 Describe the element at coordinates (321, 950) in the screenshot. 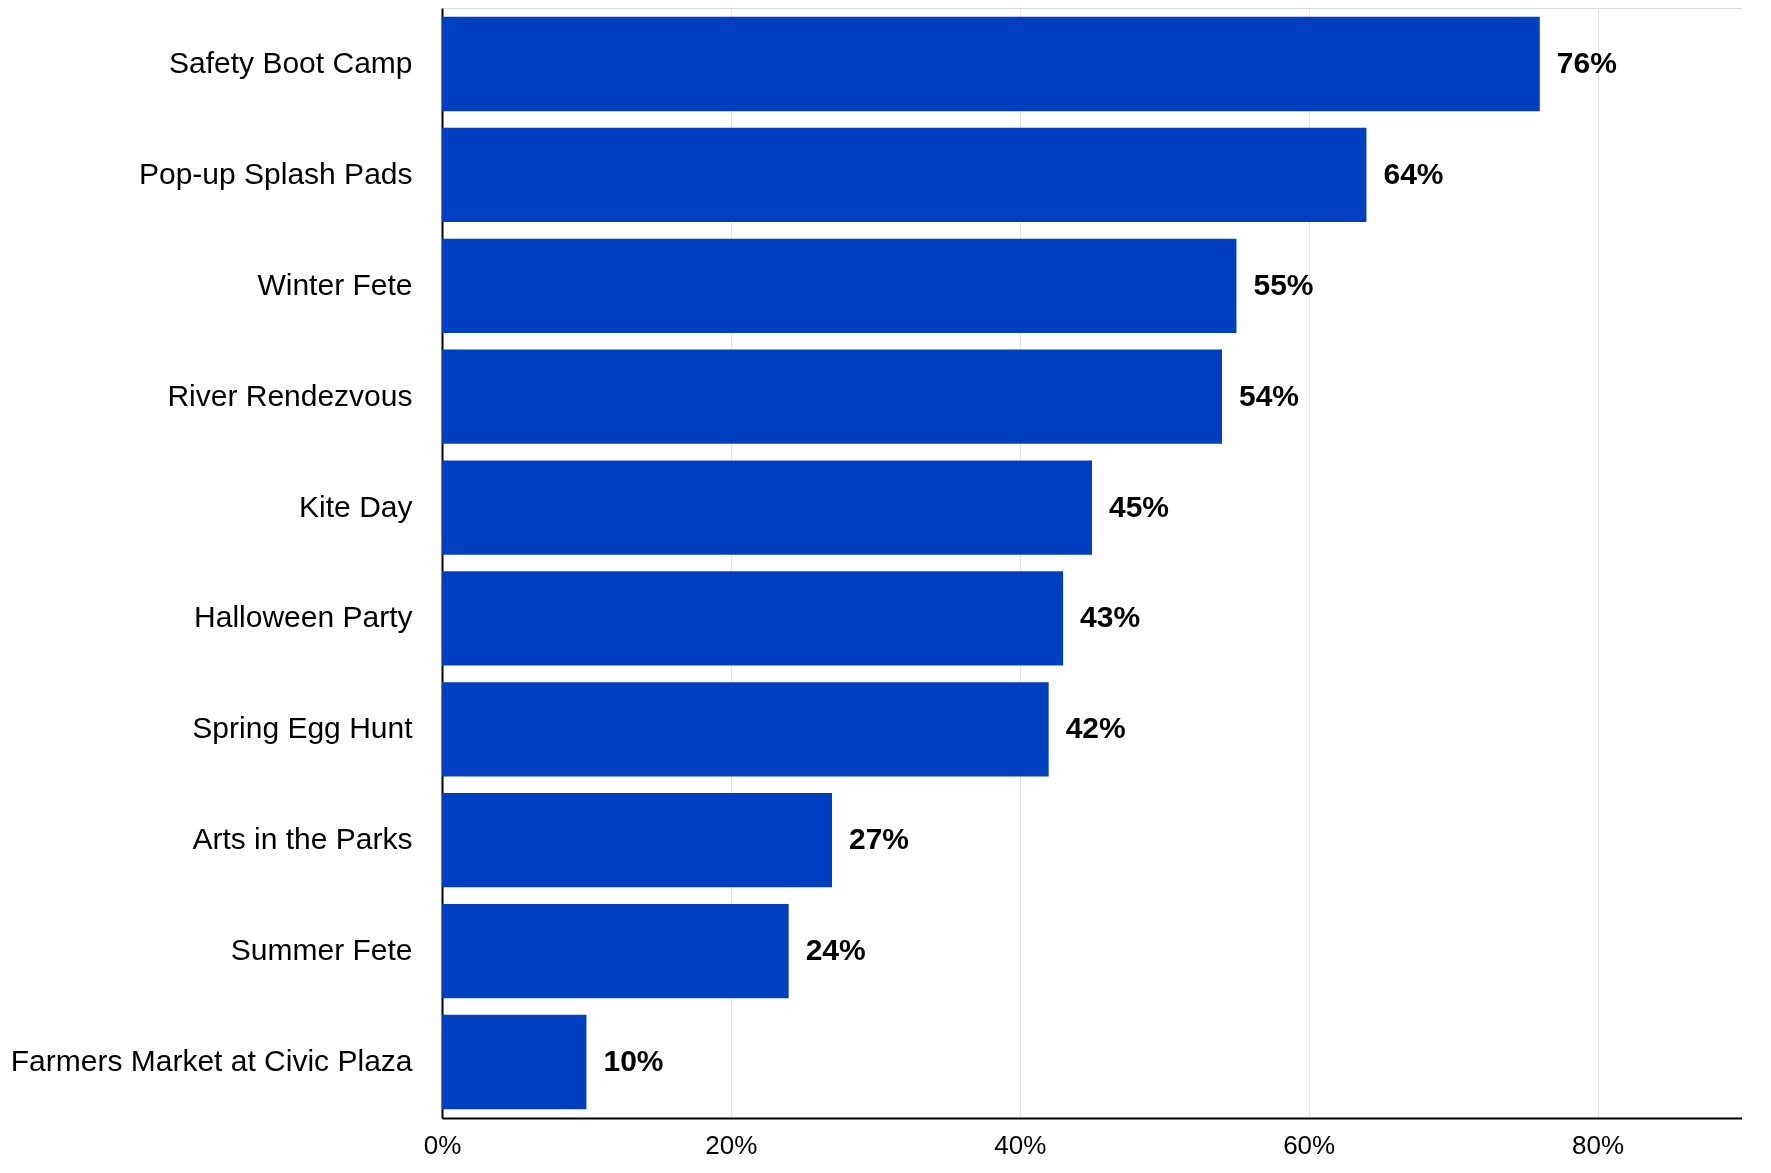

I see `y-tick-label: Summer Fete` at that location.